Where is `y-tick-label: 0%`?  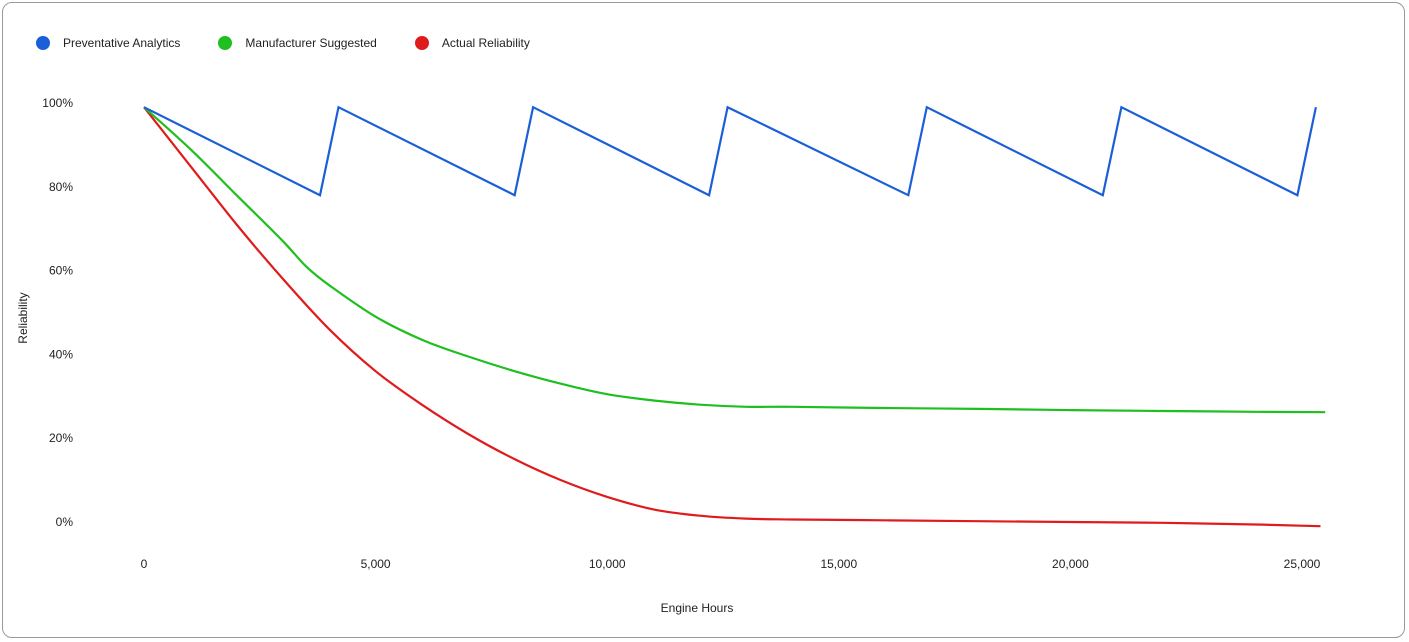
y-tick-label: 0% is located at coordinates (65, 522).